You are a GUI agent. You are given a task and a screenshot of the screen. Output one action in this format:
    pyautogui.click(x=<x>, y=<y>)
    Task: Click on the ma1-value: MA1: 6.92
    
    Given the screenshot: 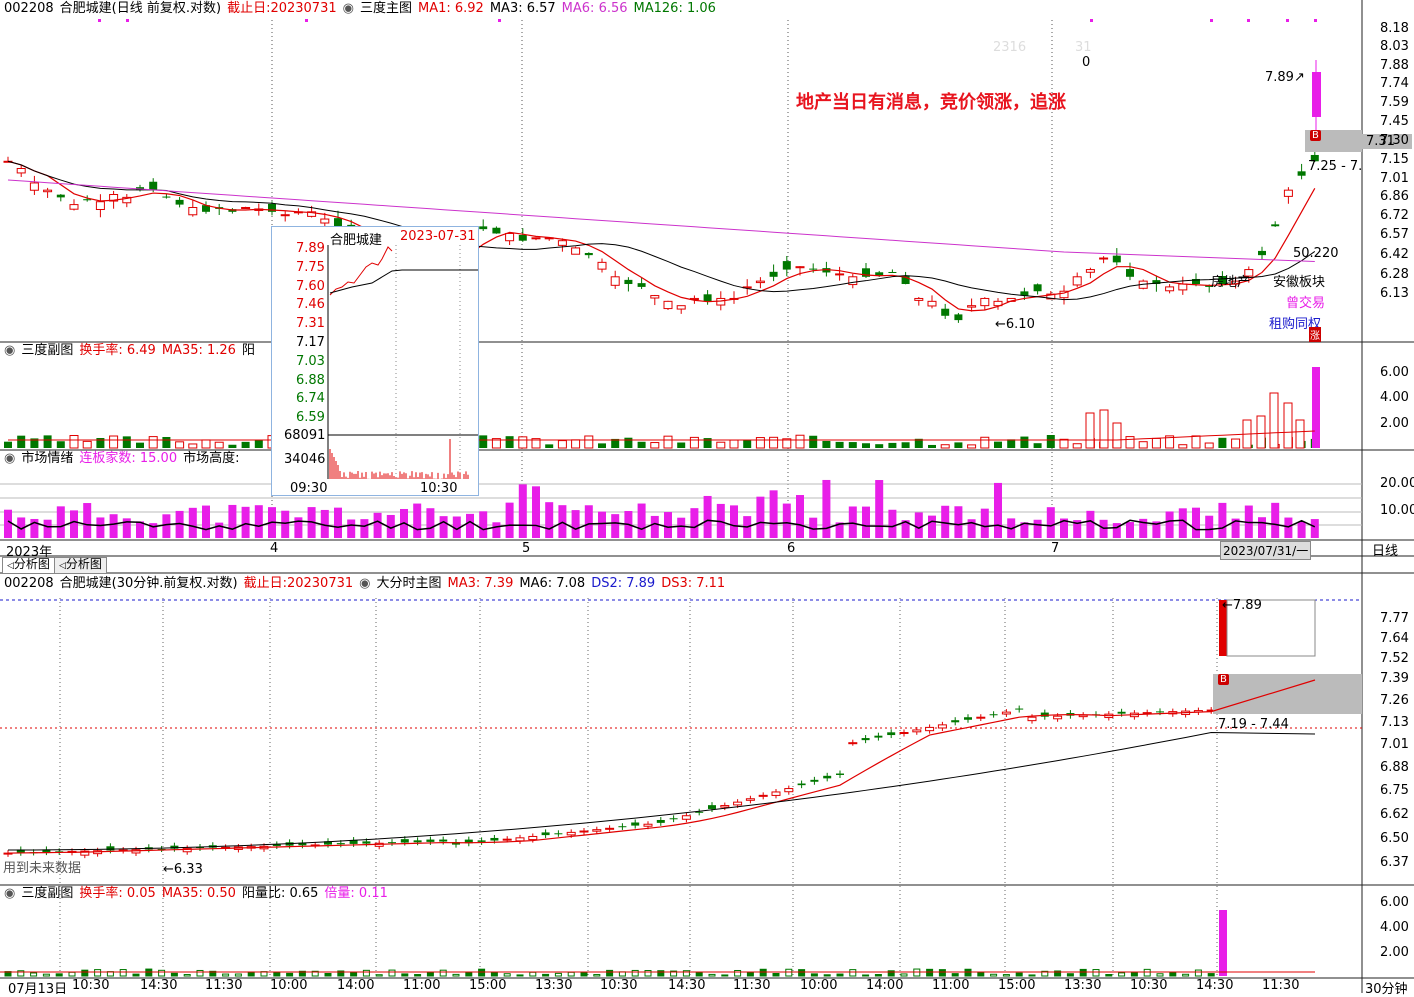 What is the action you would take?
    pyautogui.click(x=451, y=8)
    